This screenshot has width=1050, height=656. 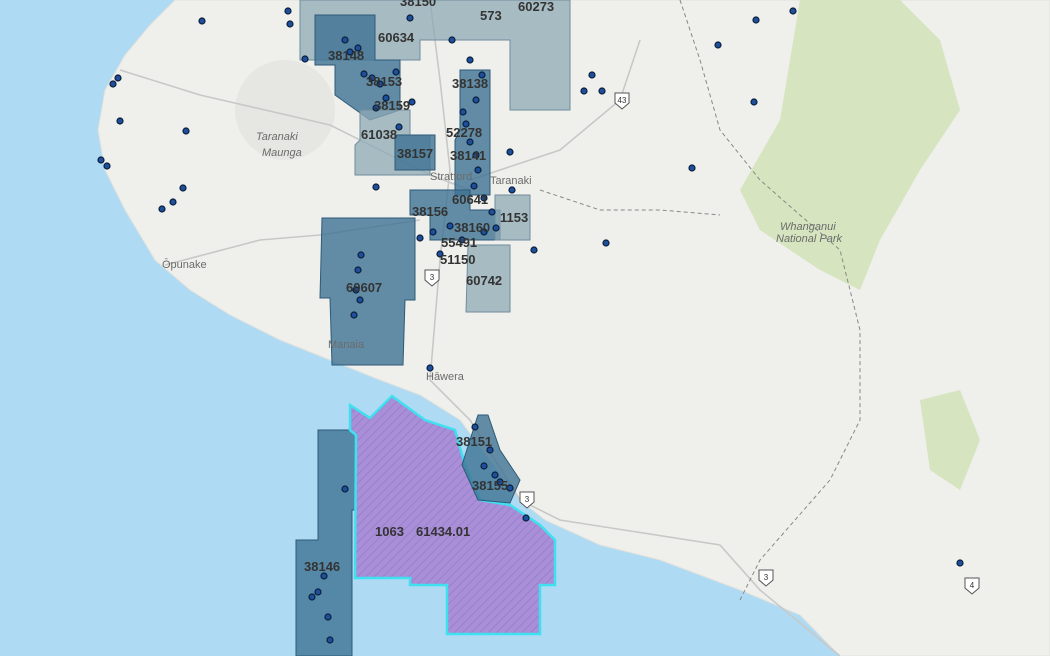 What do you see at coordinates (184, 265) in the screenshot?
I see `place-label: Ōpunake` at bounding box center [184, 265].